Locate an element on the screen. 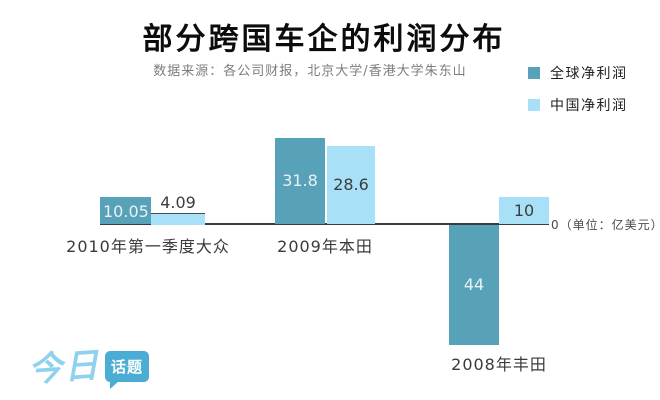 The height and width of the screenshot is (400, 660). bar-china-1: 4.09 is located at coordinates (178, 210).